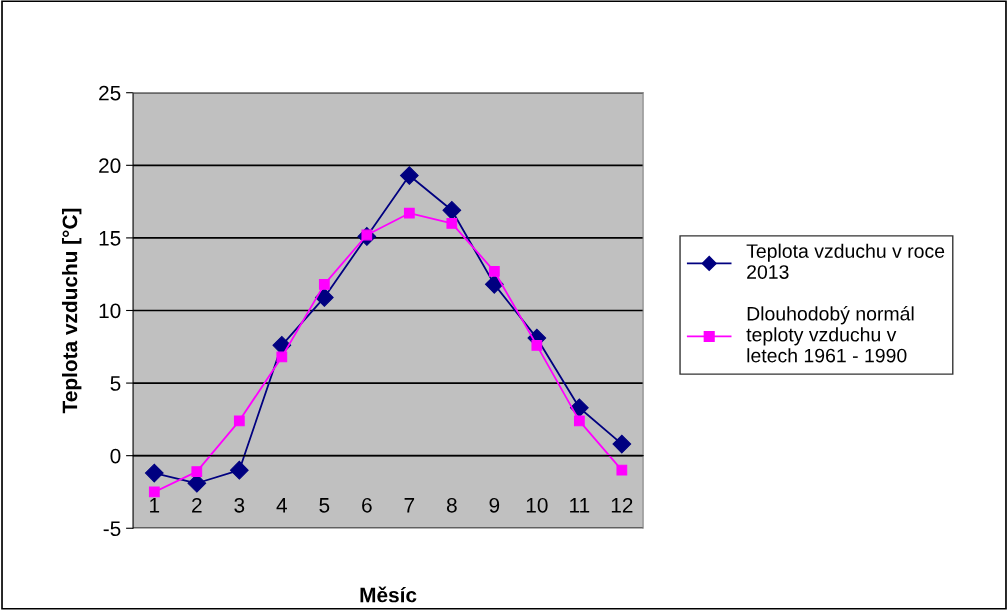  Describe the element at coordinates (110, 311) in the screenshot. I see `y-tick-label: 10` at that location.